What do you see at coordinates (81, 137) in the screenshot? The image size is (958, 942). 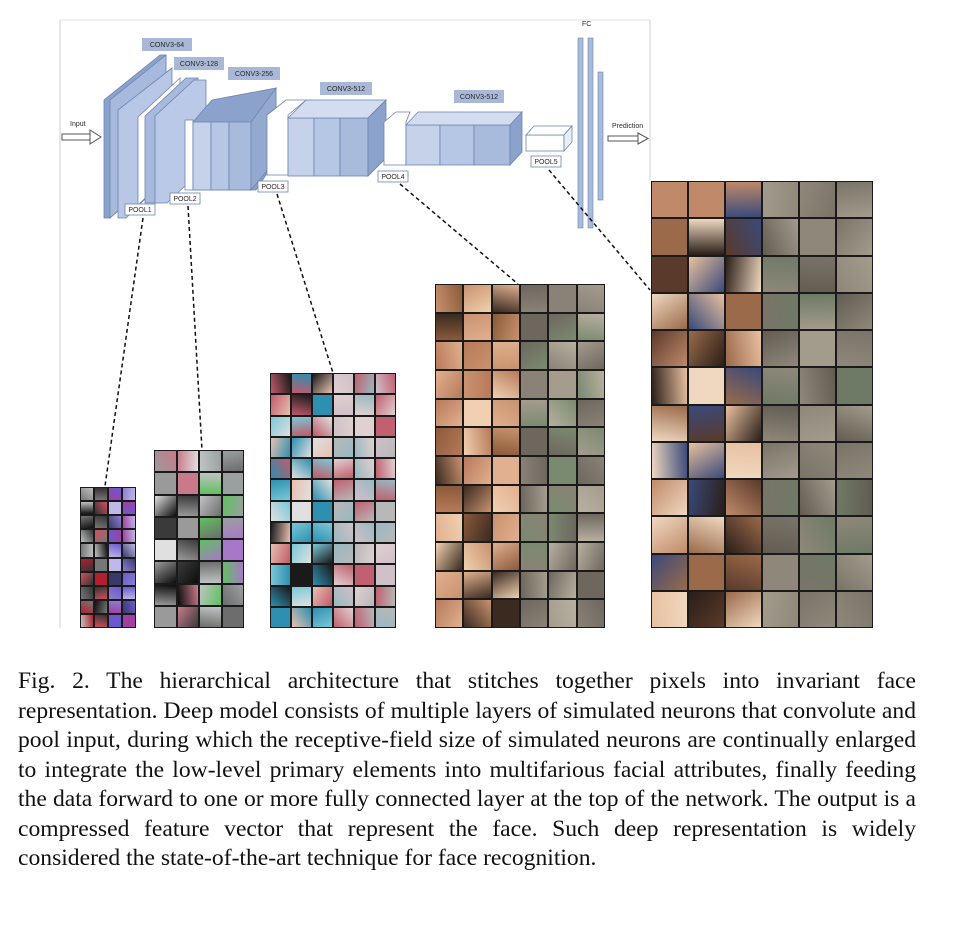 I see `input-arrow` at bounding box center [81, 137].